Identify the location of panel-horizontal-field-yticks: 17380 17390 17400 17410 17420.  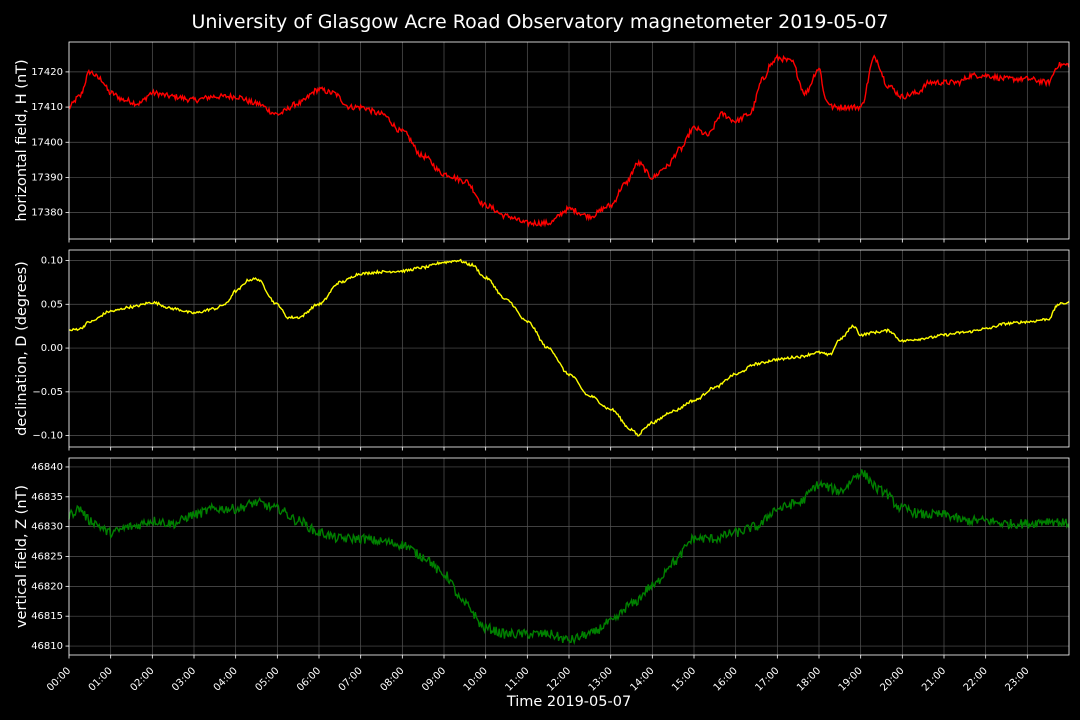
(50, 143).